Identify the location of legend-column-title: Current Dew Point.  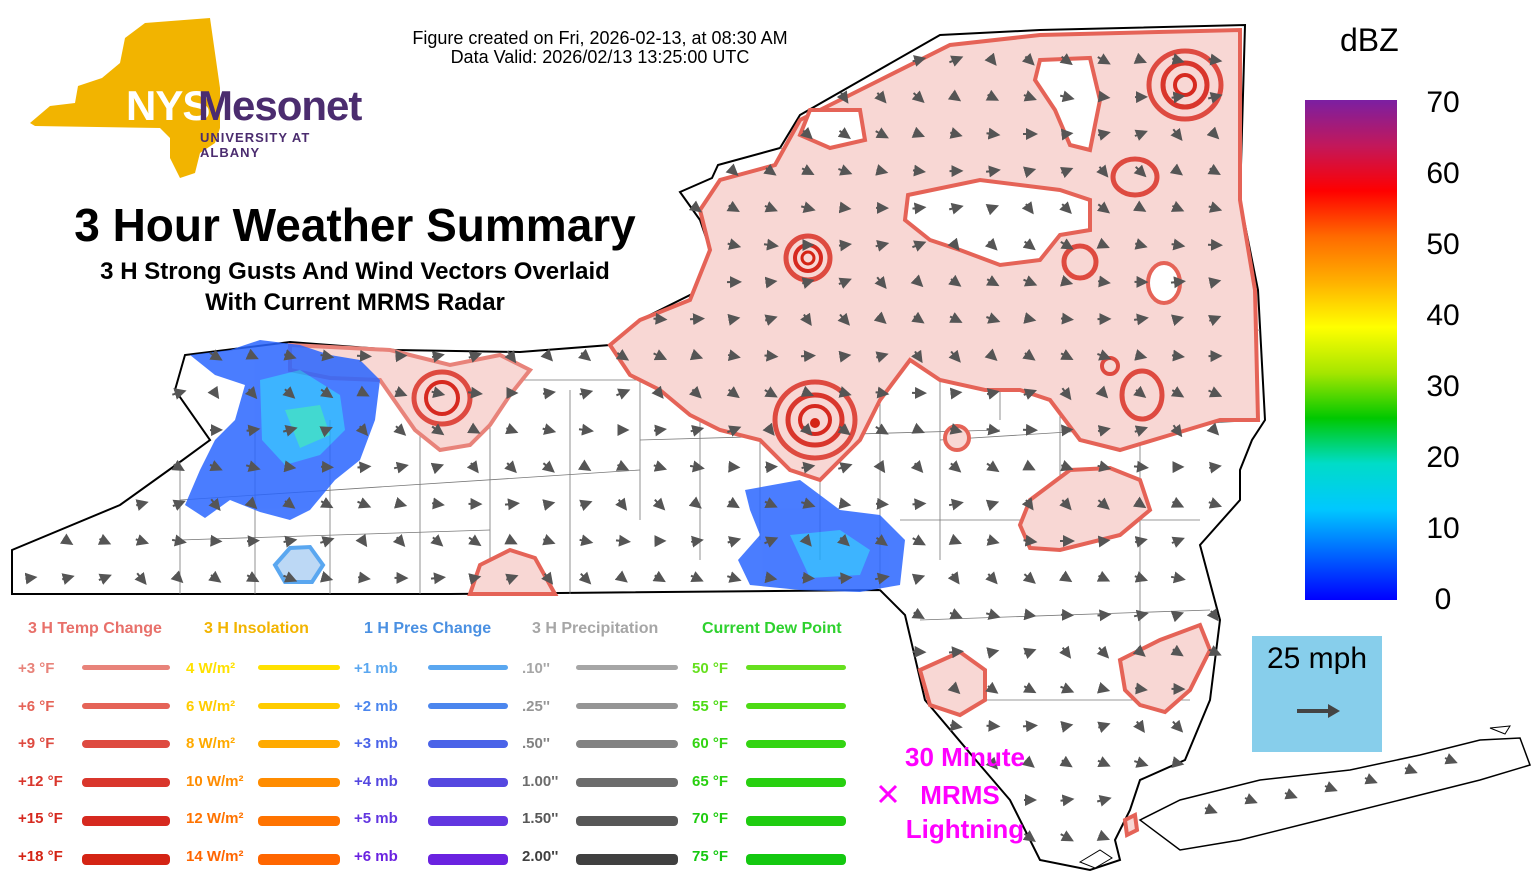
(772, 628).